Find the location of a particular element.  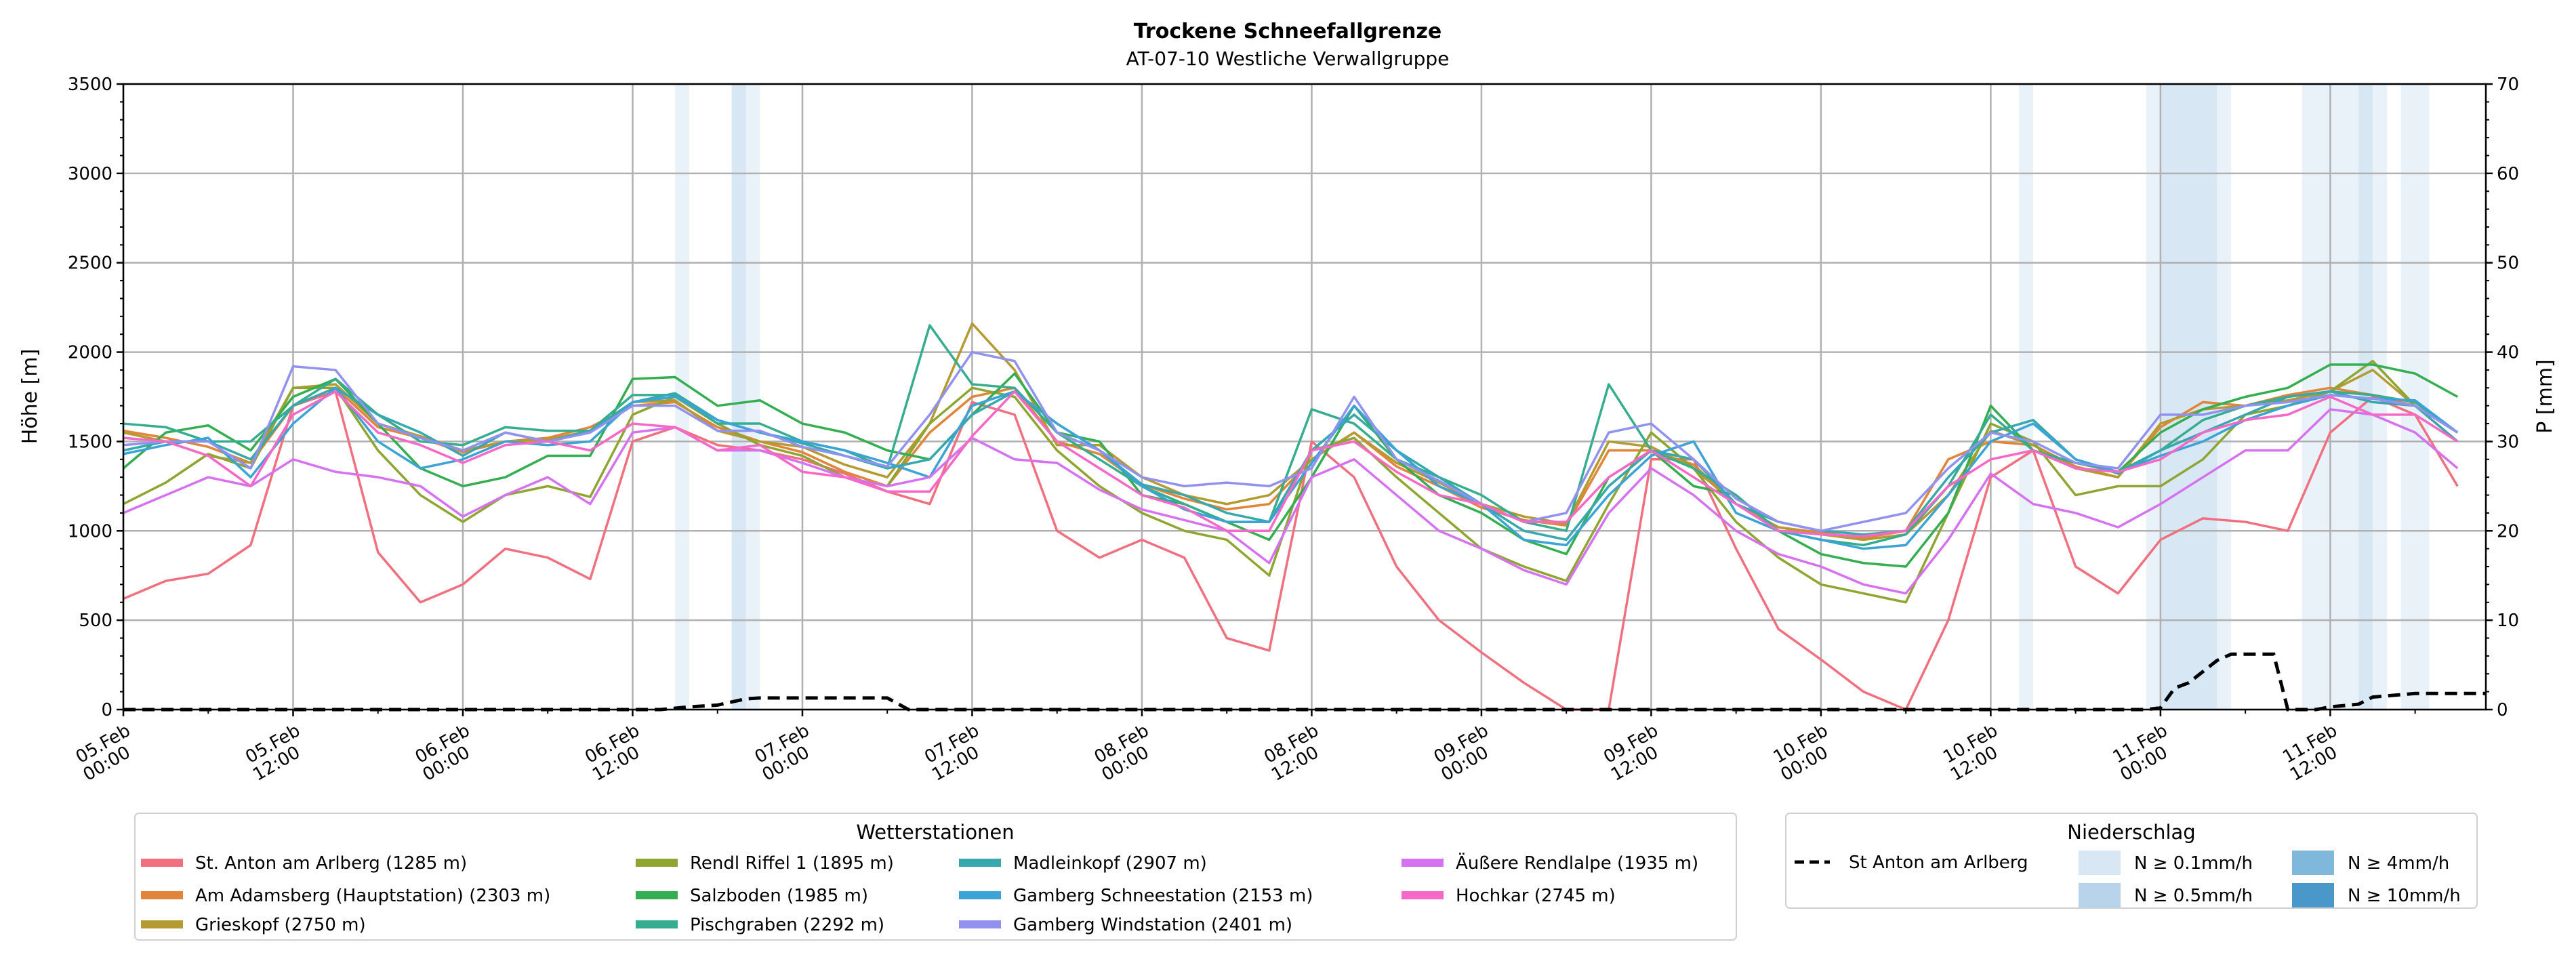

legend-label: Hochkar (2745 m) is located at coordinates (1536, 896).